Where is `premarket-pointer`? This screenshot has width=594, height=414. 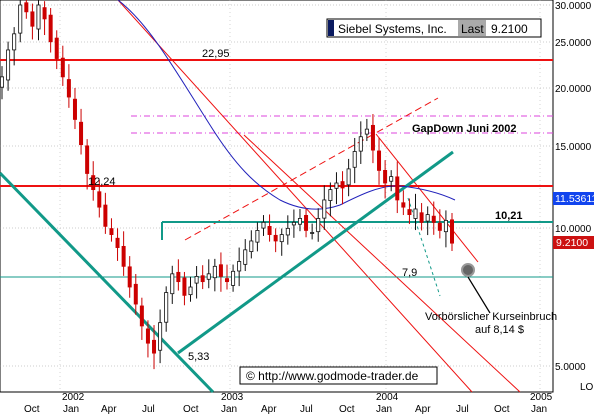
premarket-pointer is located at coordinates (479, 295).